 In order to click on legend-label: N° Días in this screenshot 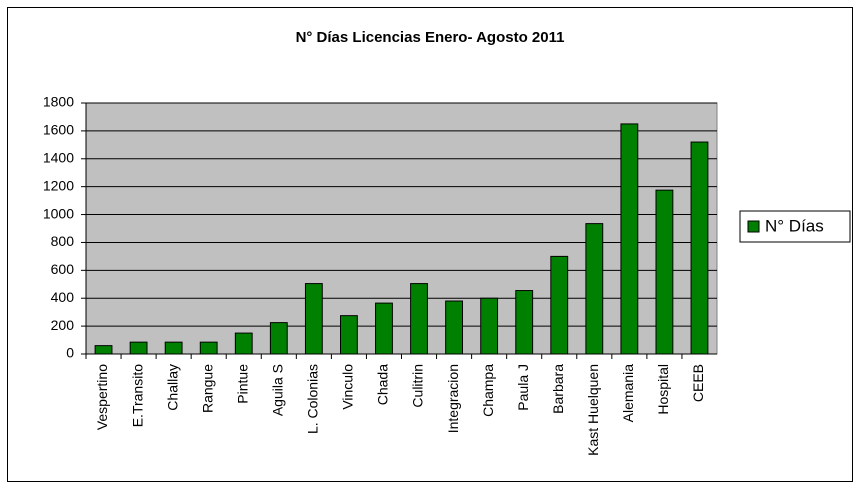, I will do `click(794, 225)`.